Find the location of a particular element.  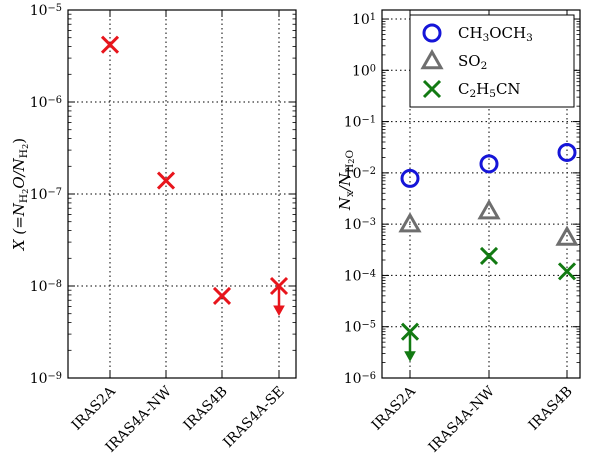

ytick-label-p1-3: 10⁻⁷ is located at coordinates (46, 195).